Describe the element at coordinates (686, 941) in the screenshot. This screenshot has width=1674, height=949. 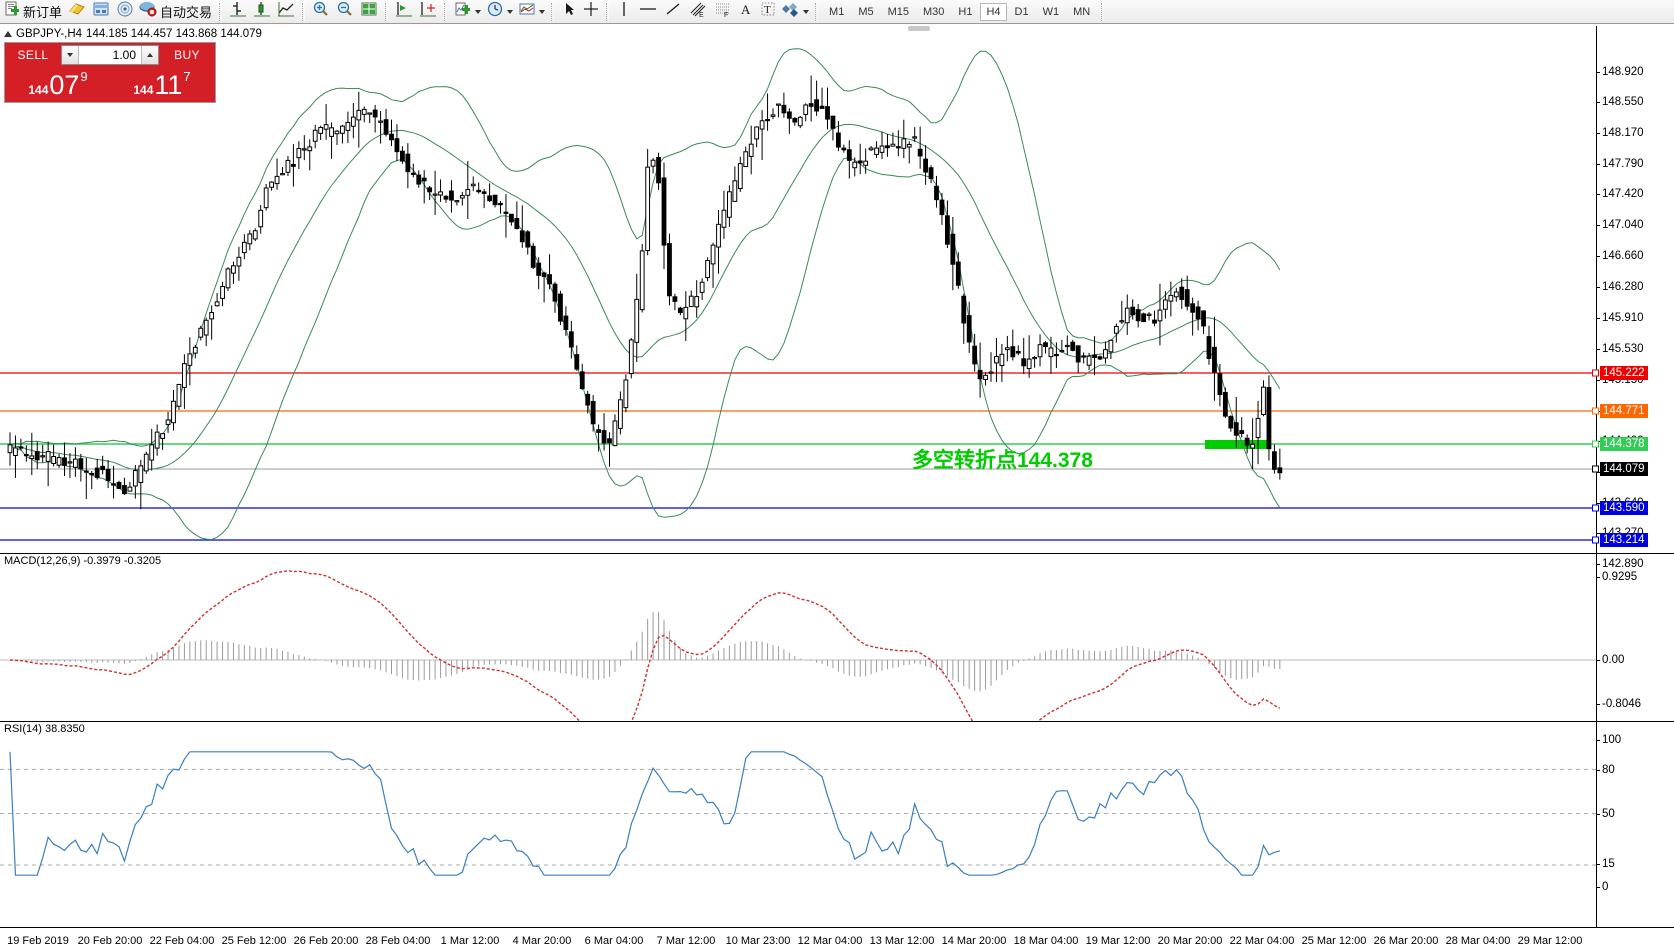
I see `time-tick-label: 7 Mar 12:00` at that location.